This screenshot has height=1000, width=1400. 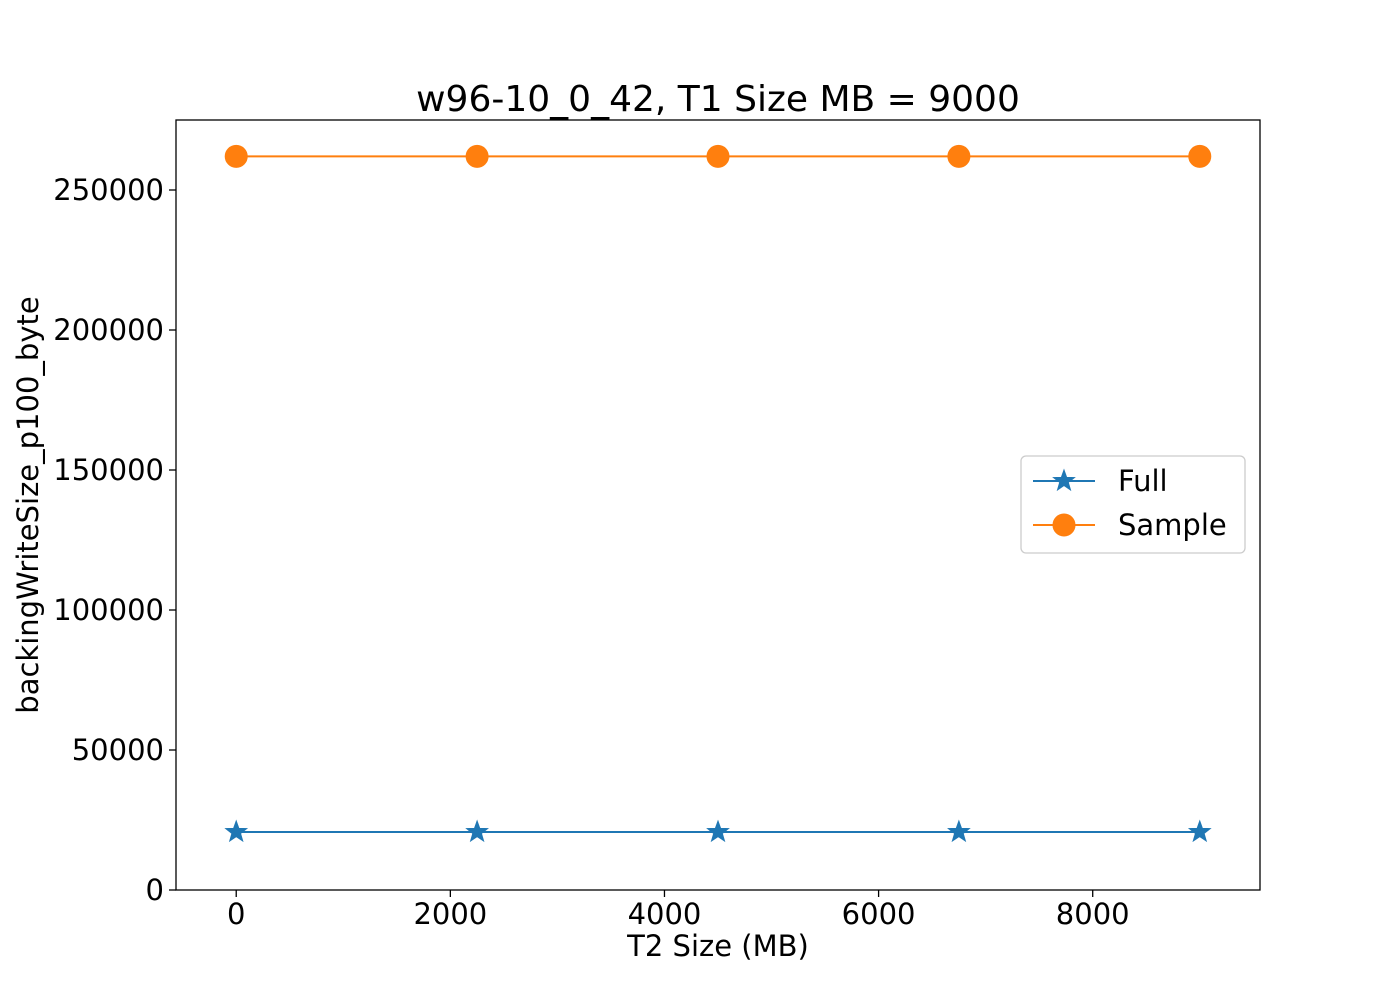 What do you see at coordinates (1064, 480) in the screenshot?
I see `legend-star-marker` at bounding box center [1064, 480].